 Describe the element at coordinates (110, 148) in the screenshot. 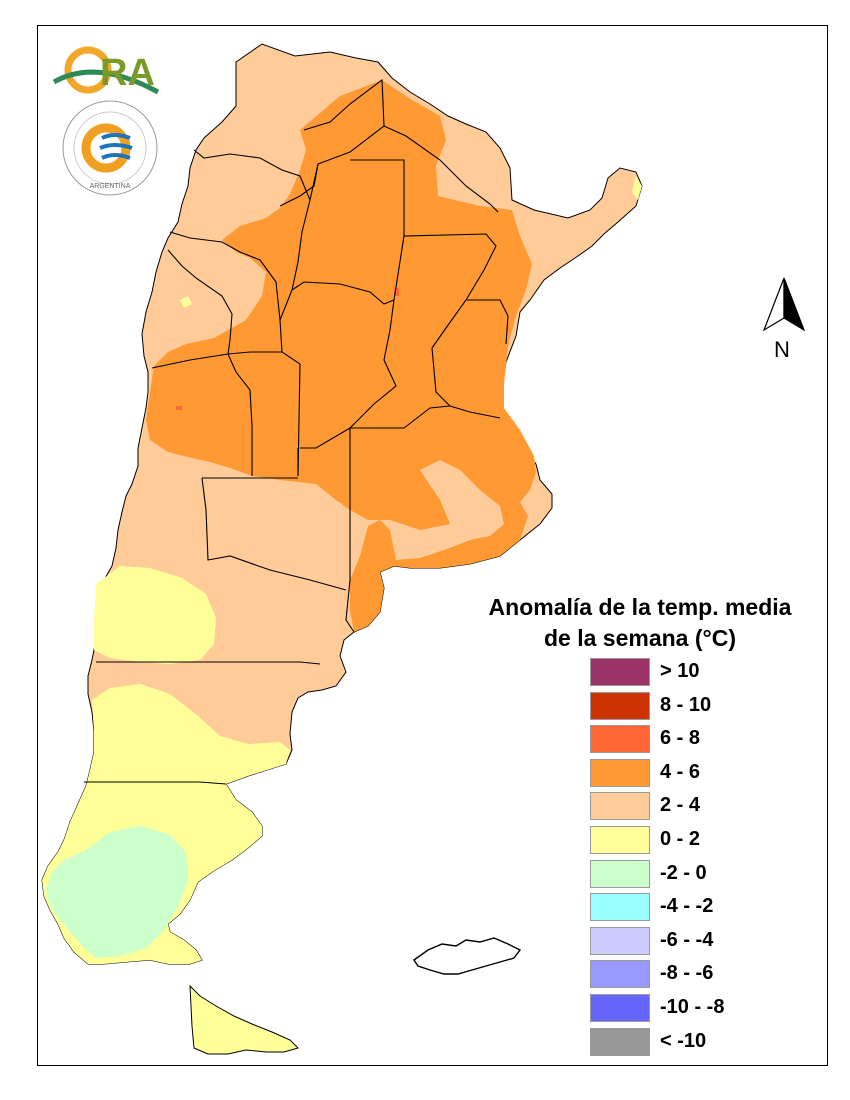

I see `smn-logo: ARGENTINA` at that location.